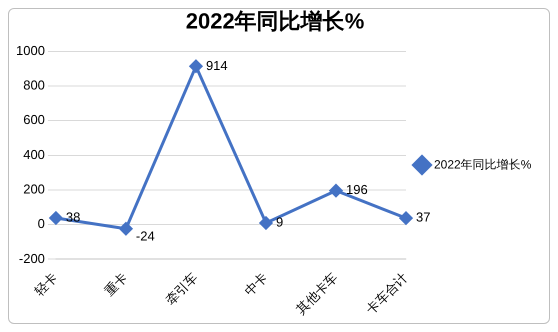 The width and height of the screenshot is (558, 332). What do you see at coordinates (256, 284) in the screenshot?
I see `x-tick-label: 中卡` at bounding box center [256, 284].